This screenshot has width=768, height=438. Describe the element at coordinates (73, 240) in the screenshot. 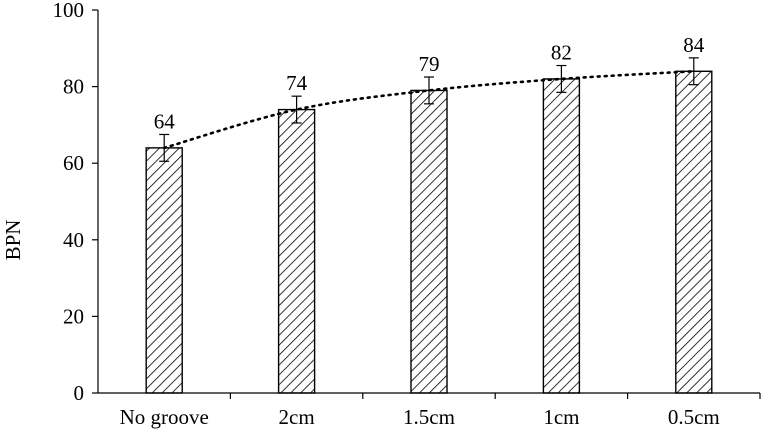

I see `y-tick-label: 40` at that location.